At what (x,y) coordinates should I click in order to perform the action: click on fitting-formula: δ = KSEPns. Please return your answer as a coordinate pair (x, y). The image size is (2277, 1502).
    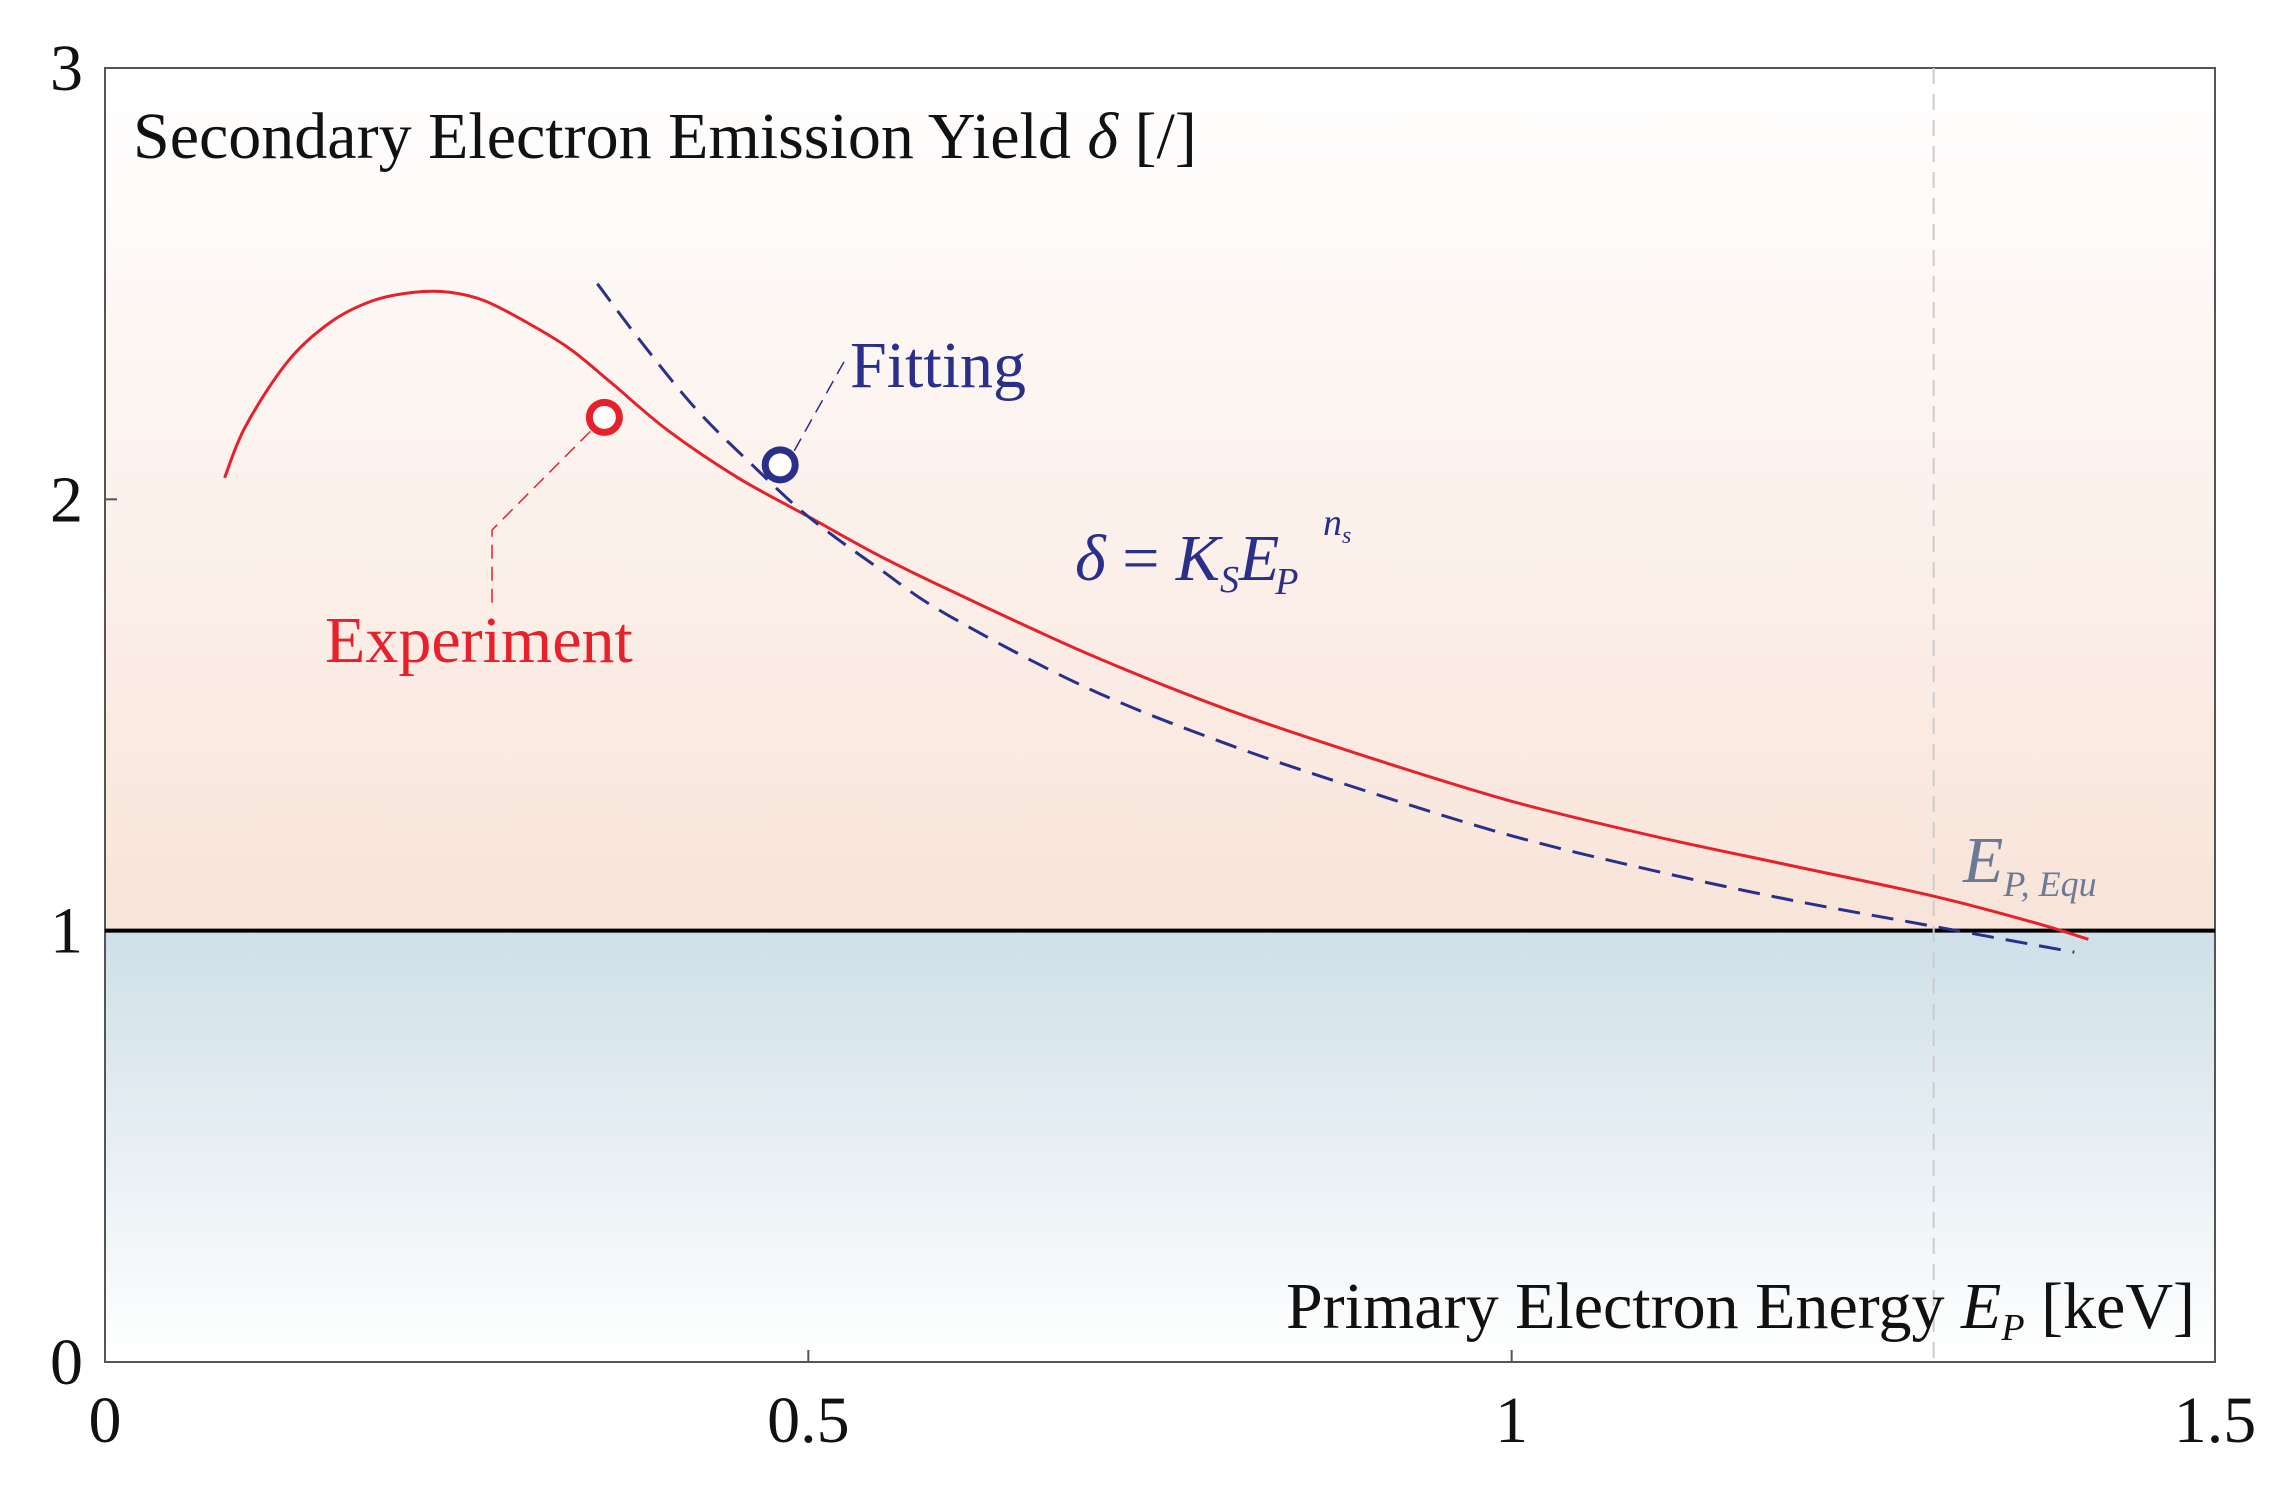
    Looking at the image, I should click on (1213, 552).